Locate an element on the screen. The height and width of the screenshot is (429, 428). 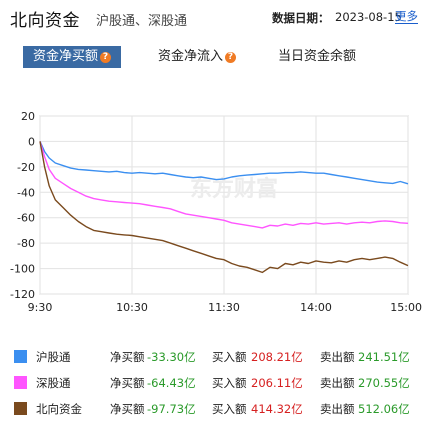
legend-name: 深股通 is located at coordinates (53, 383).